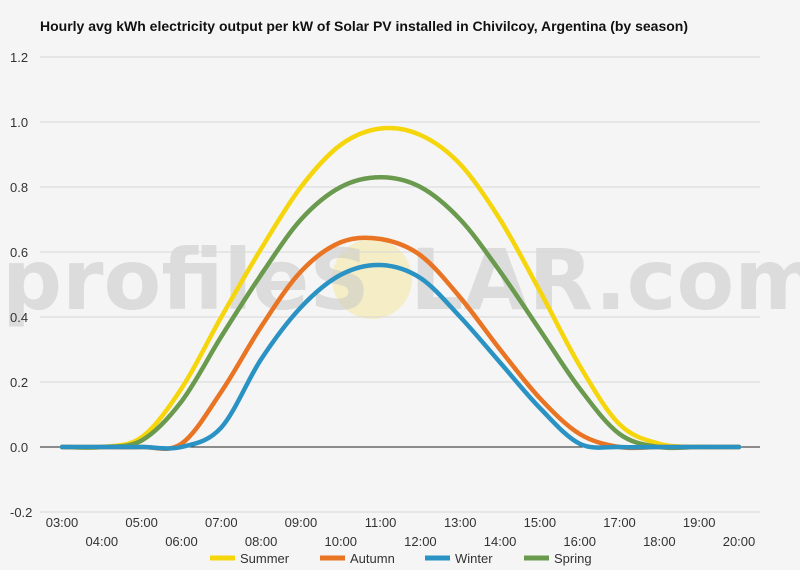 The image size is (800, 570). What do you see at coordinates (19, 57) in the screenshot?
I see `y-tick-label: 1.2` at bounding box center [19, 57].